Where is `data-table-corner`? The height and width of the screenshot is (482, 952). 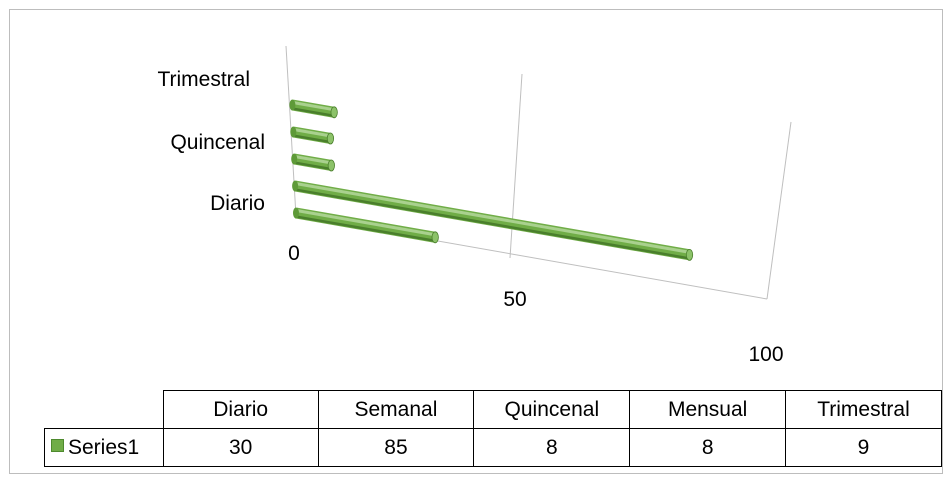
data-table-corner is located at coordinates (104, 410).